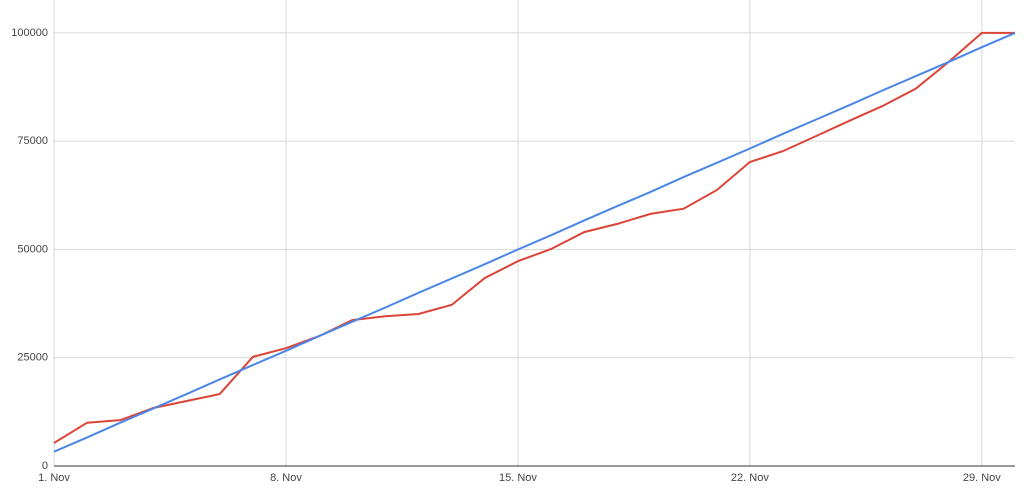 The width and height of the screenshot is (1024, 492). Describe the element at coordinates (54, 478) in the screenshot. I see `x-tick-label: 1. Nov` at that location.